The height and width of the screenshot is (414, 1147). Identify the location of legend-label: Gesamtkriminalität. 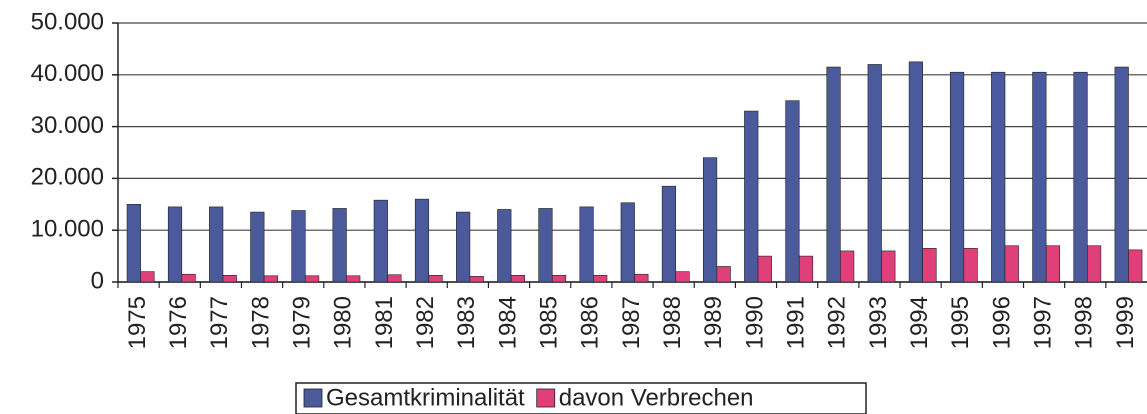
(425, 397).